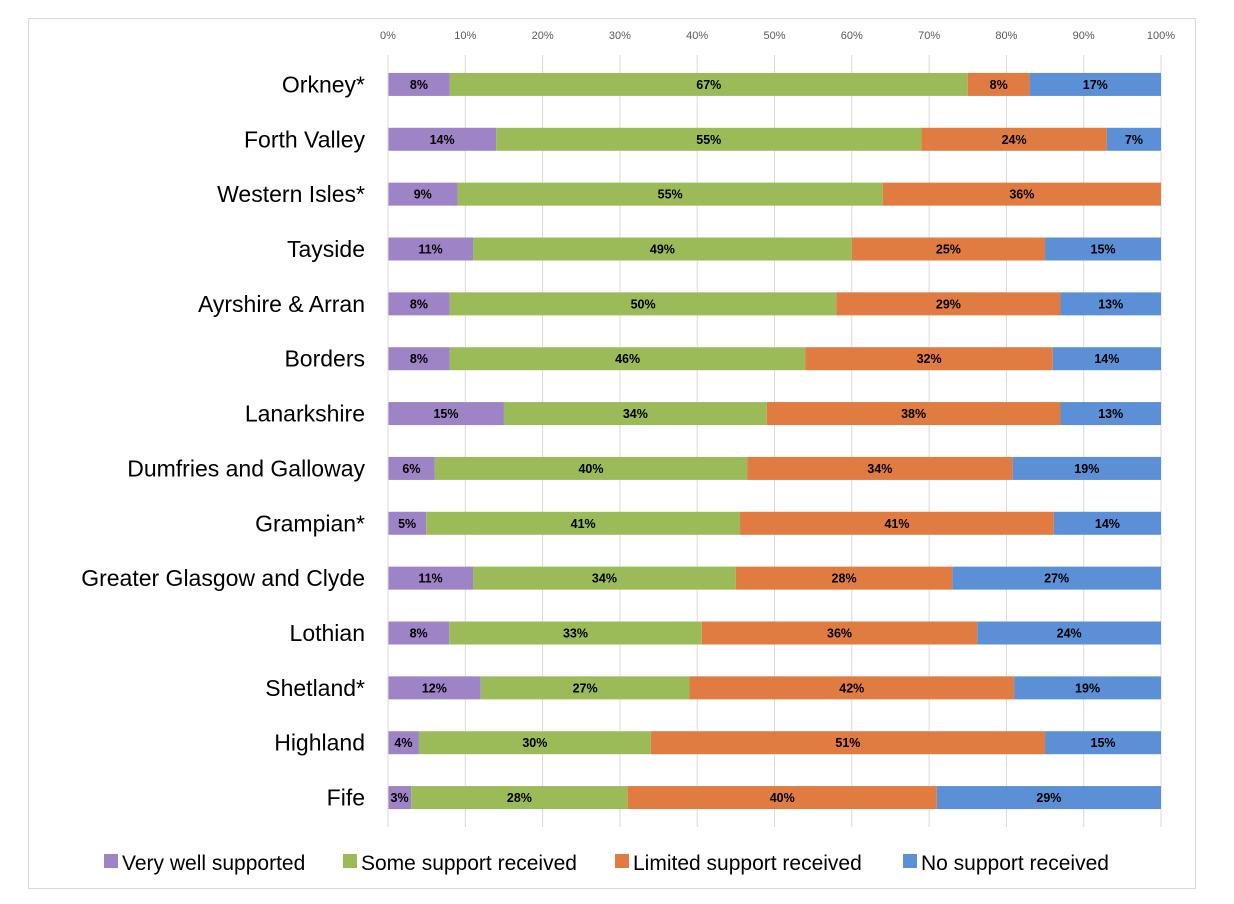 The height and width of the screenshot is (904, 1234). I want to click on category-label: Grampian*, so click(310, 523).